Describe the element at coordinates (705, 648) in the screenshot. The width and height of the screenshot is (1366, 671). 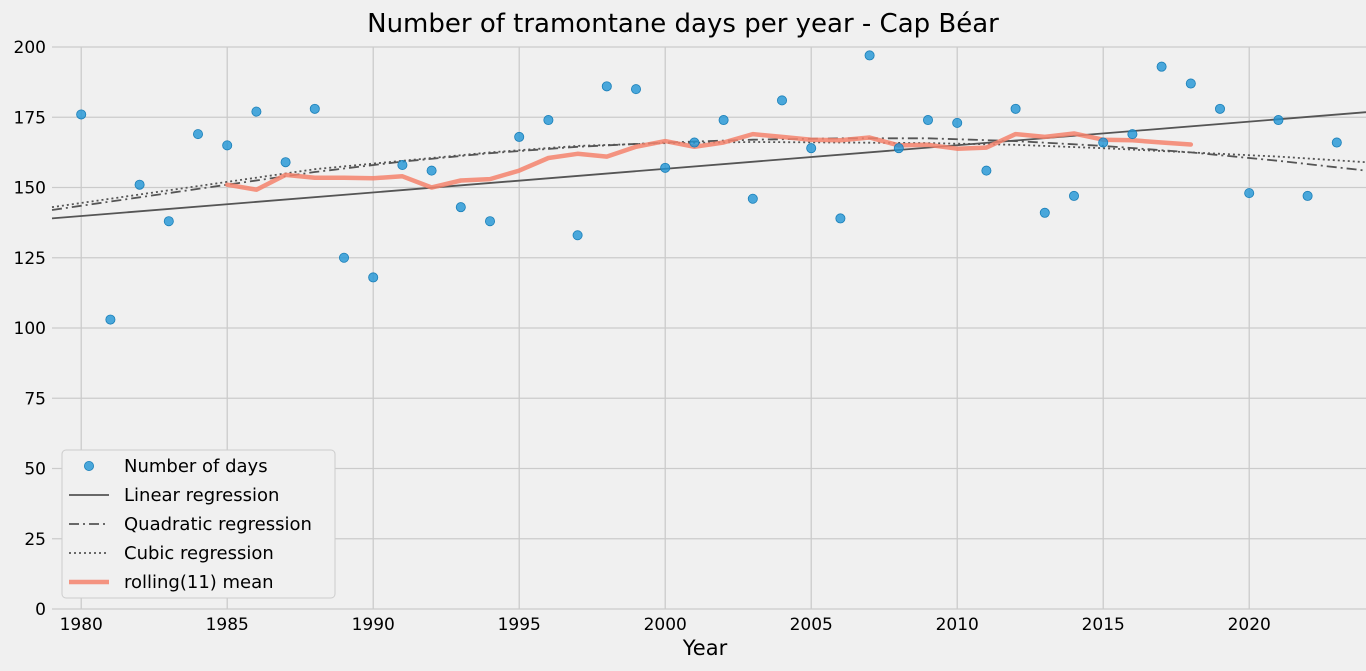
I see `x-axis-title: Year` at that location.